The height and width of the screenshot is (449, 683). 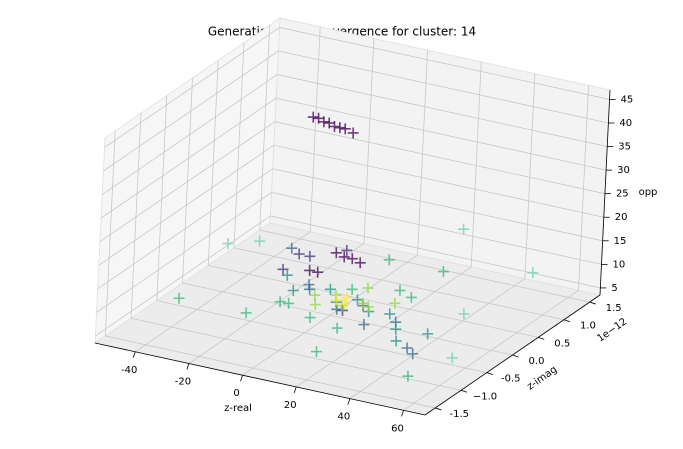 I want to click on z-tick-label: 25, so click(x=622, y=194).